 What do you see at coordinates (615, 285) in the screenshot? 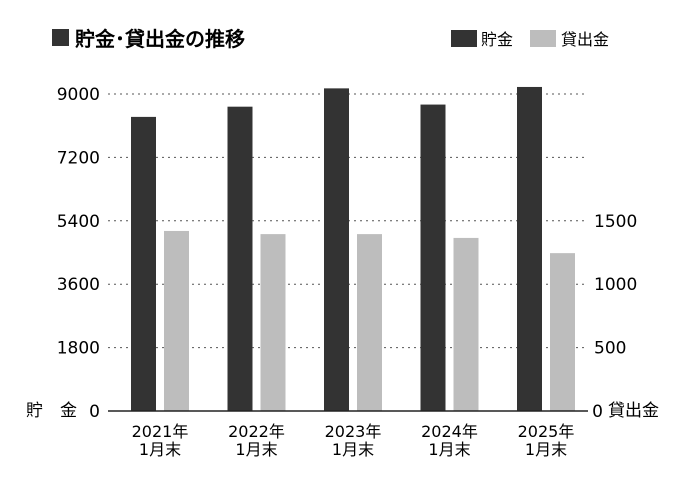
I see `right-tick-label: 1000` at bounding box center [615, 285].